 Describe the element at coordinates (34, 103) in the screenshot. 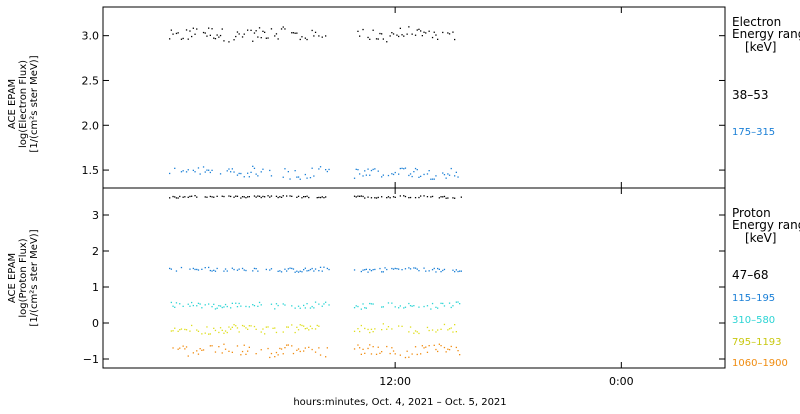

I see `electron-ylabel-line-3: [1/(cm²s ster MeV)]` at that location.